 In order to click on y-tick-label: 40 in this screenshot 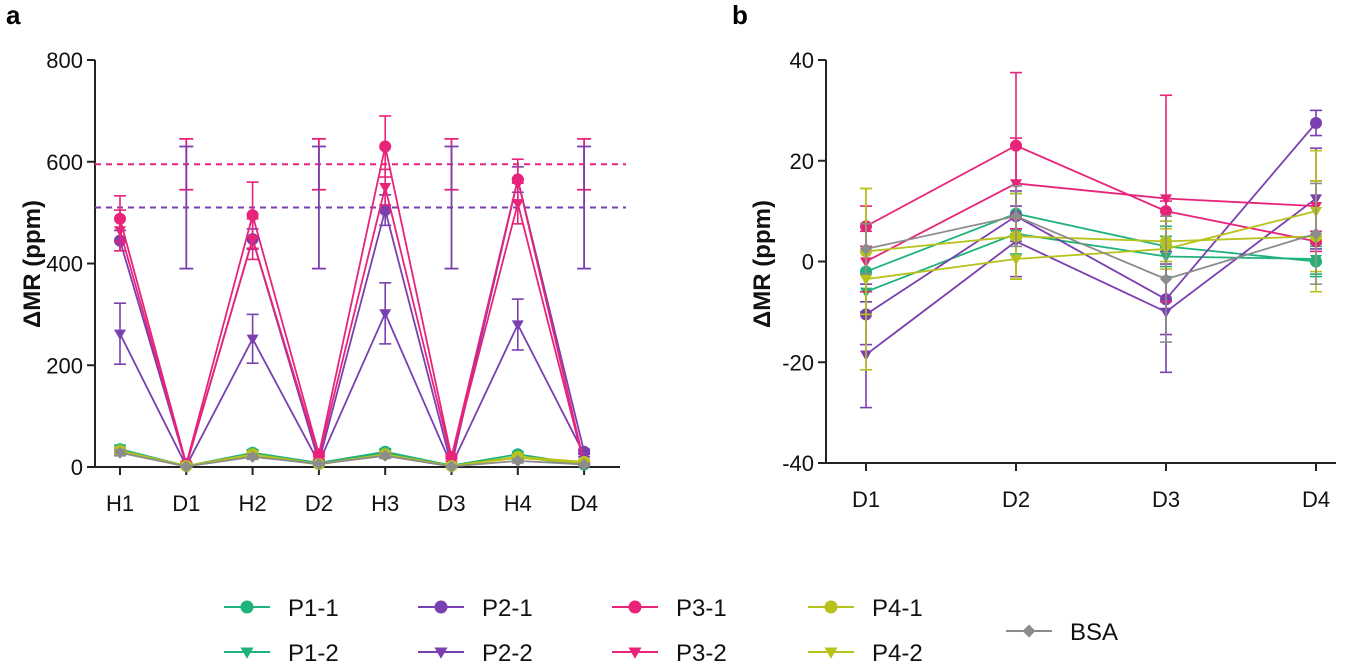, I will do `click(802, 60)`.